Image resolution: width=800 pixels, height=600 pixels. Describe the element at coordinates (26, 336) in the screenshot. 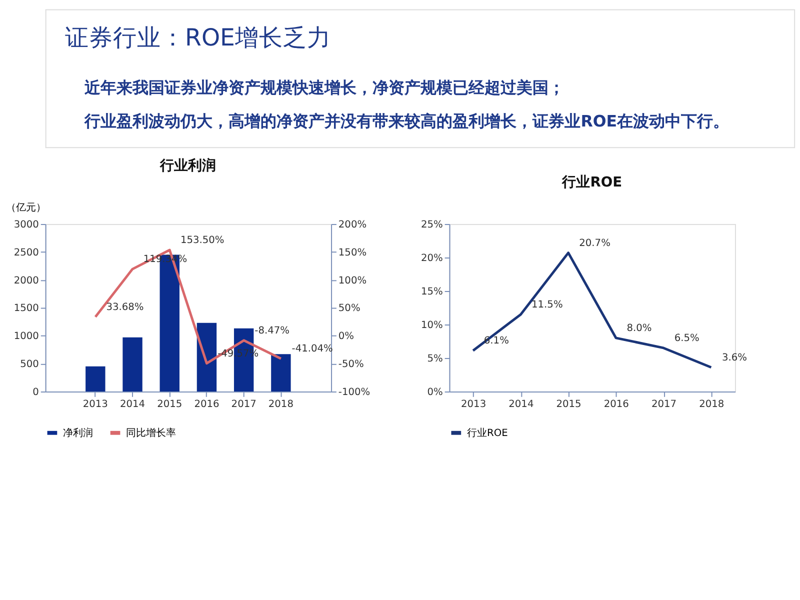

I see `y-tick-label: 1000` at that location.